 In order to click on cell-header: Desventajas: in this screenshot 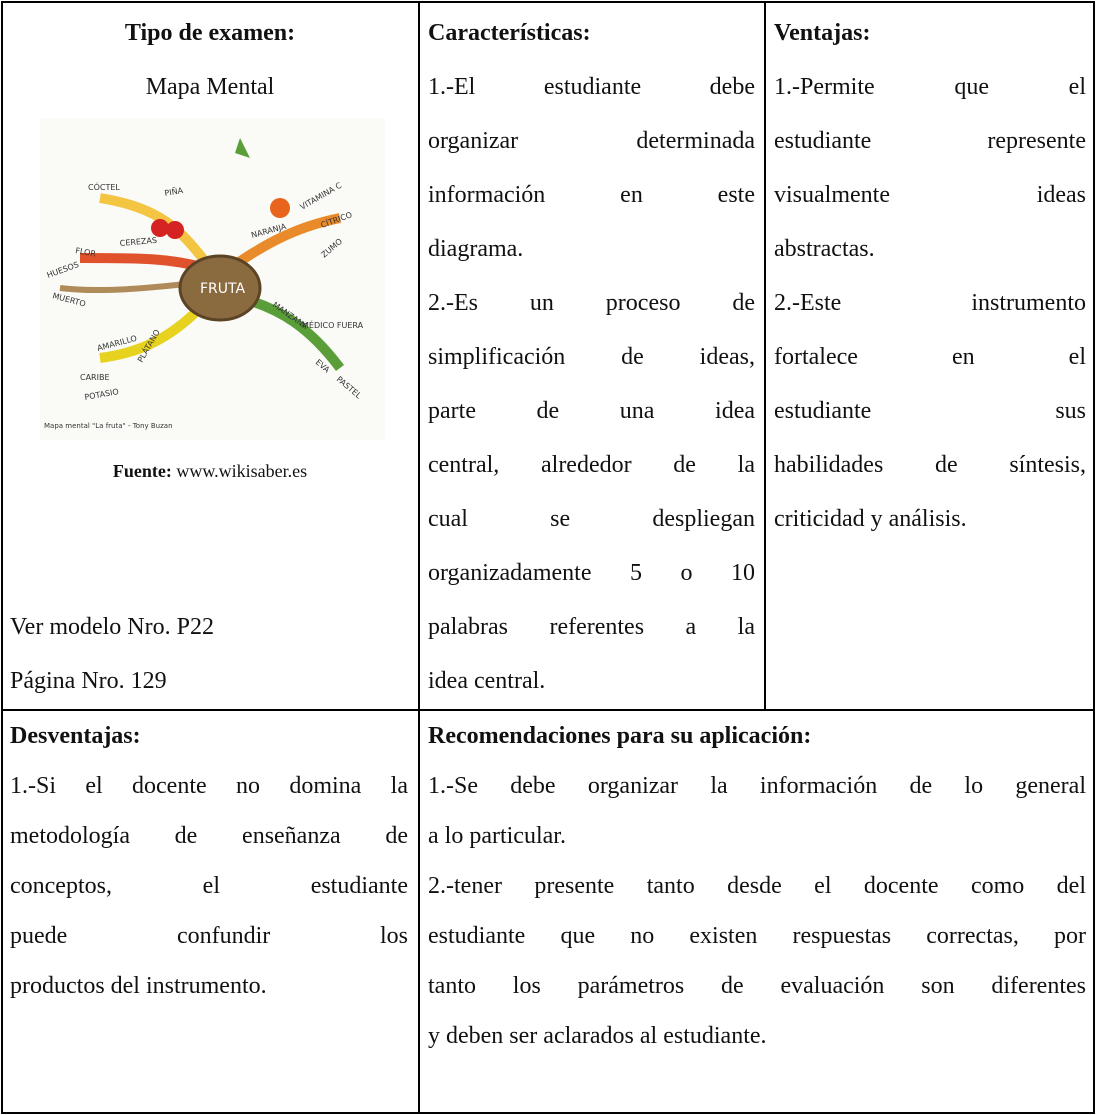, I will do `click(75, 736)`.